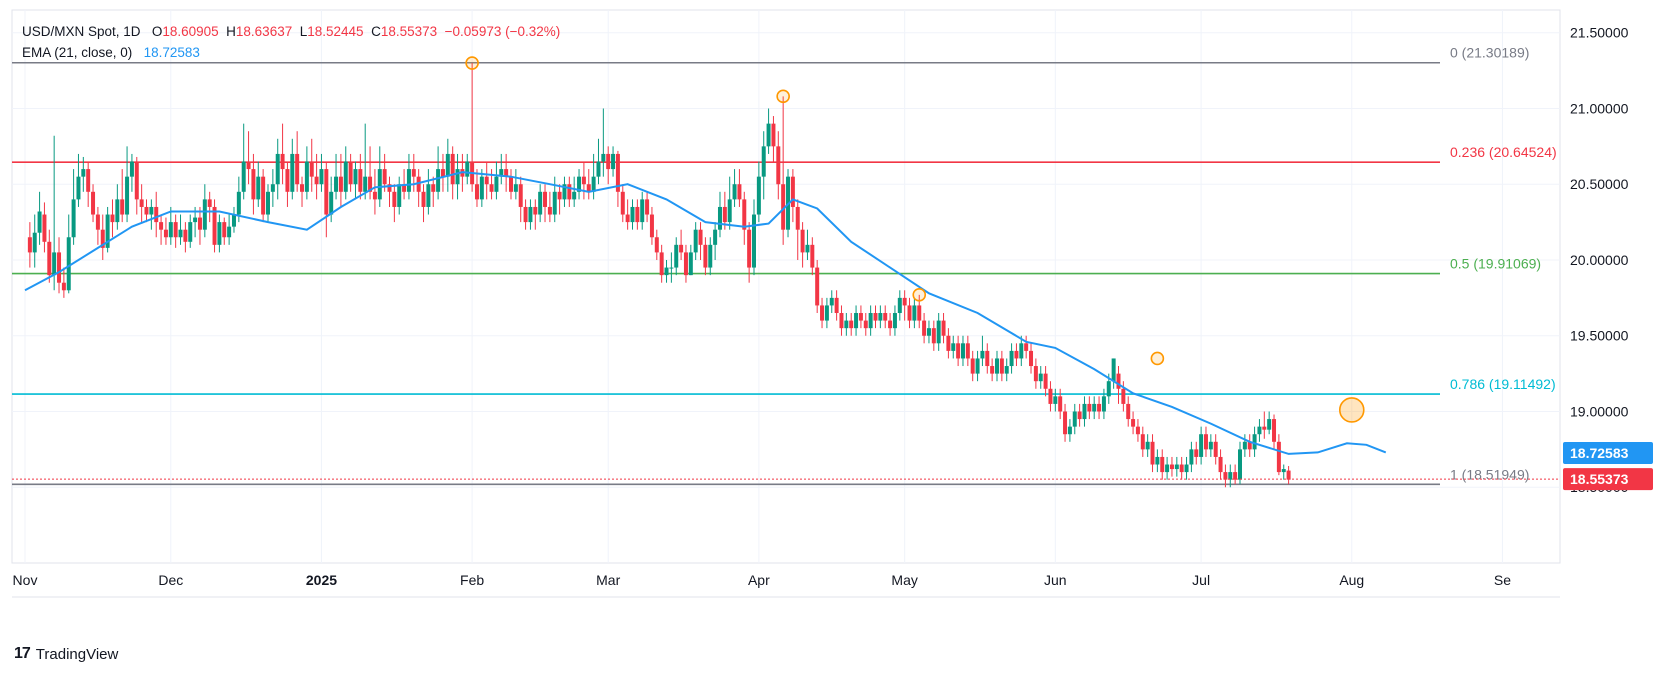  Describe the element at coordinates (81, 31) in the screenshot. I see `symbol-label: USD/MXN Spot, 1D` at that location.